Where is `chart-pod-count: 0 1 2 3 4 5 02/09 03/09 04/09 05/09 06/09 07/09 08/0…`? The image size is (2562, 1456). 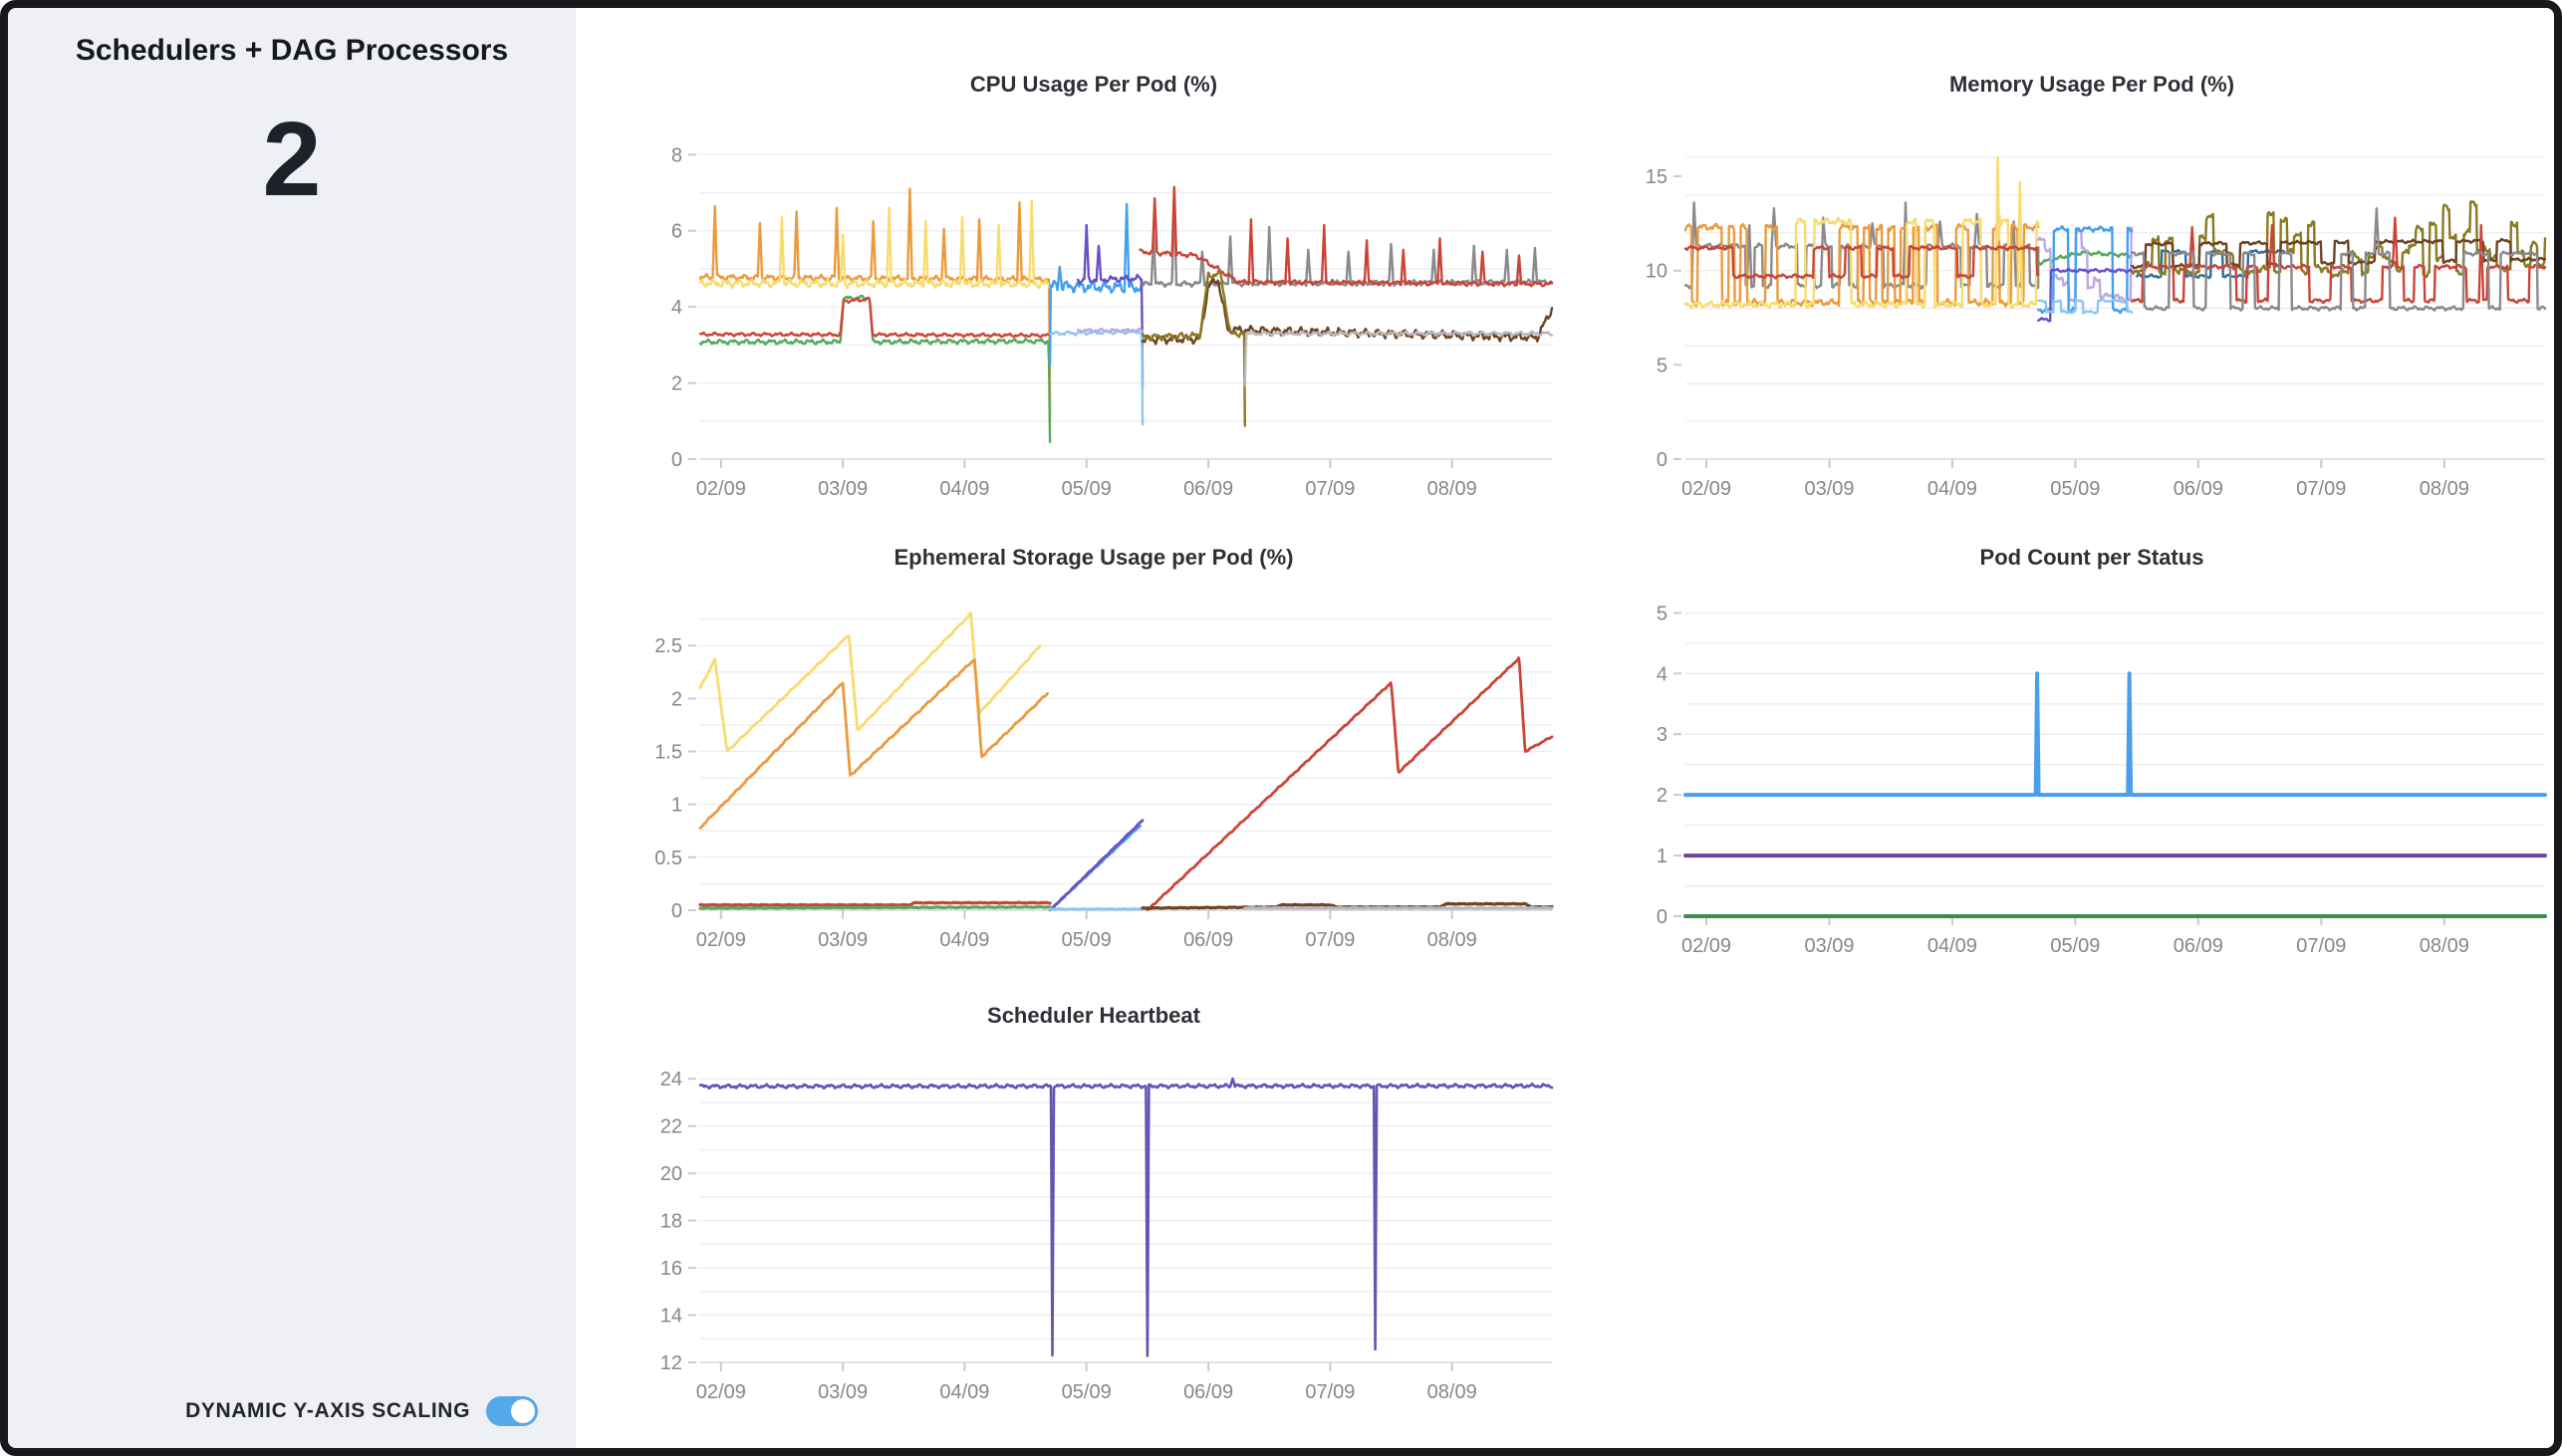 chart-pod-count: 0 1 2 3 4 5 02/09 03/09 04/09 05/09 06/09 07/09 08/0… is located at coordinates (2089, 754).